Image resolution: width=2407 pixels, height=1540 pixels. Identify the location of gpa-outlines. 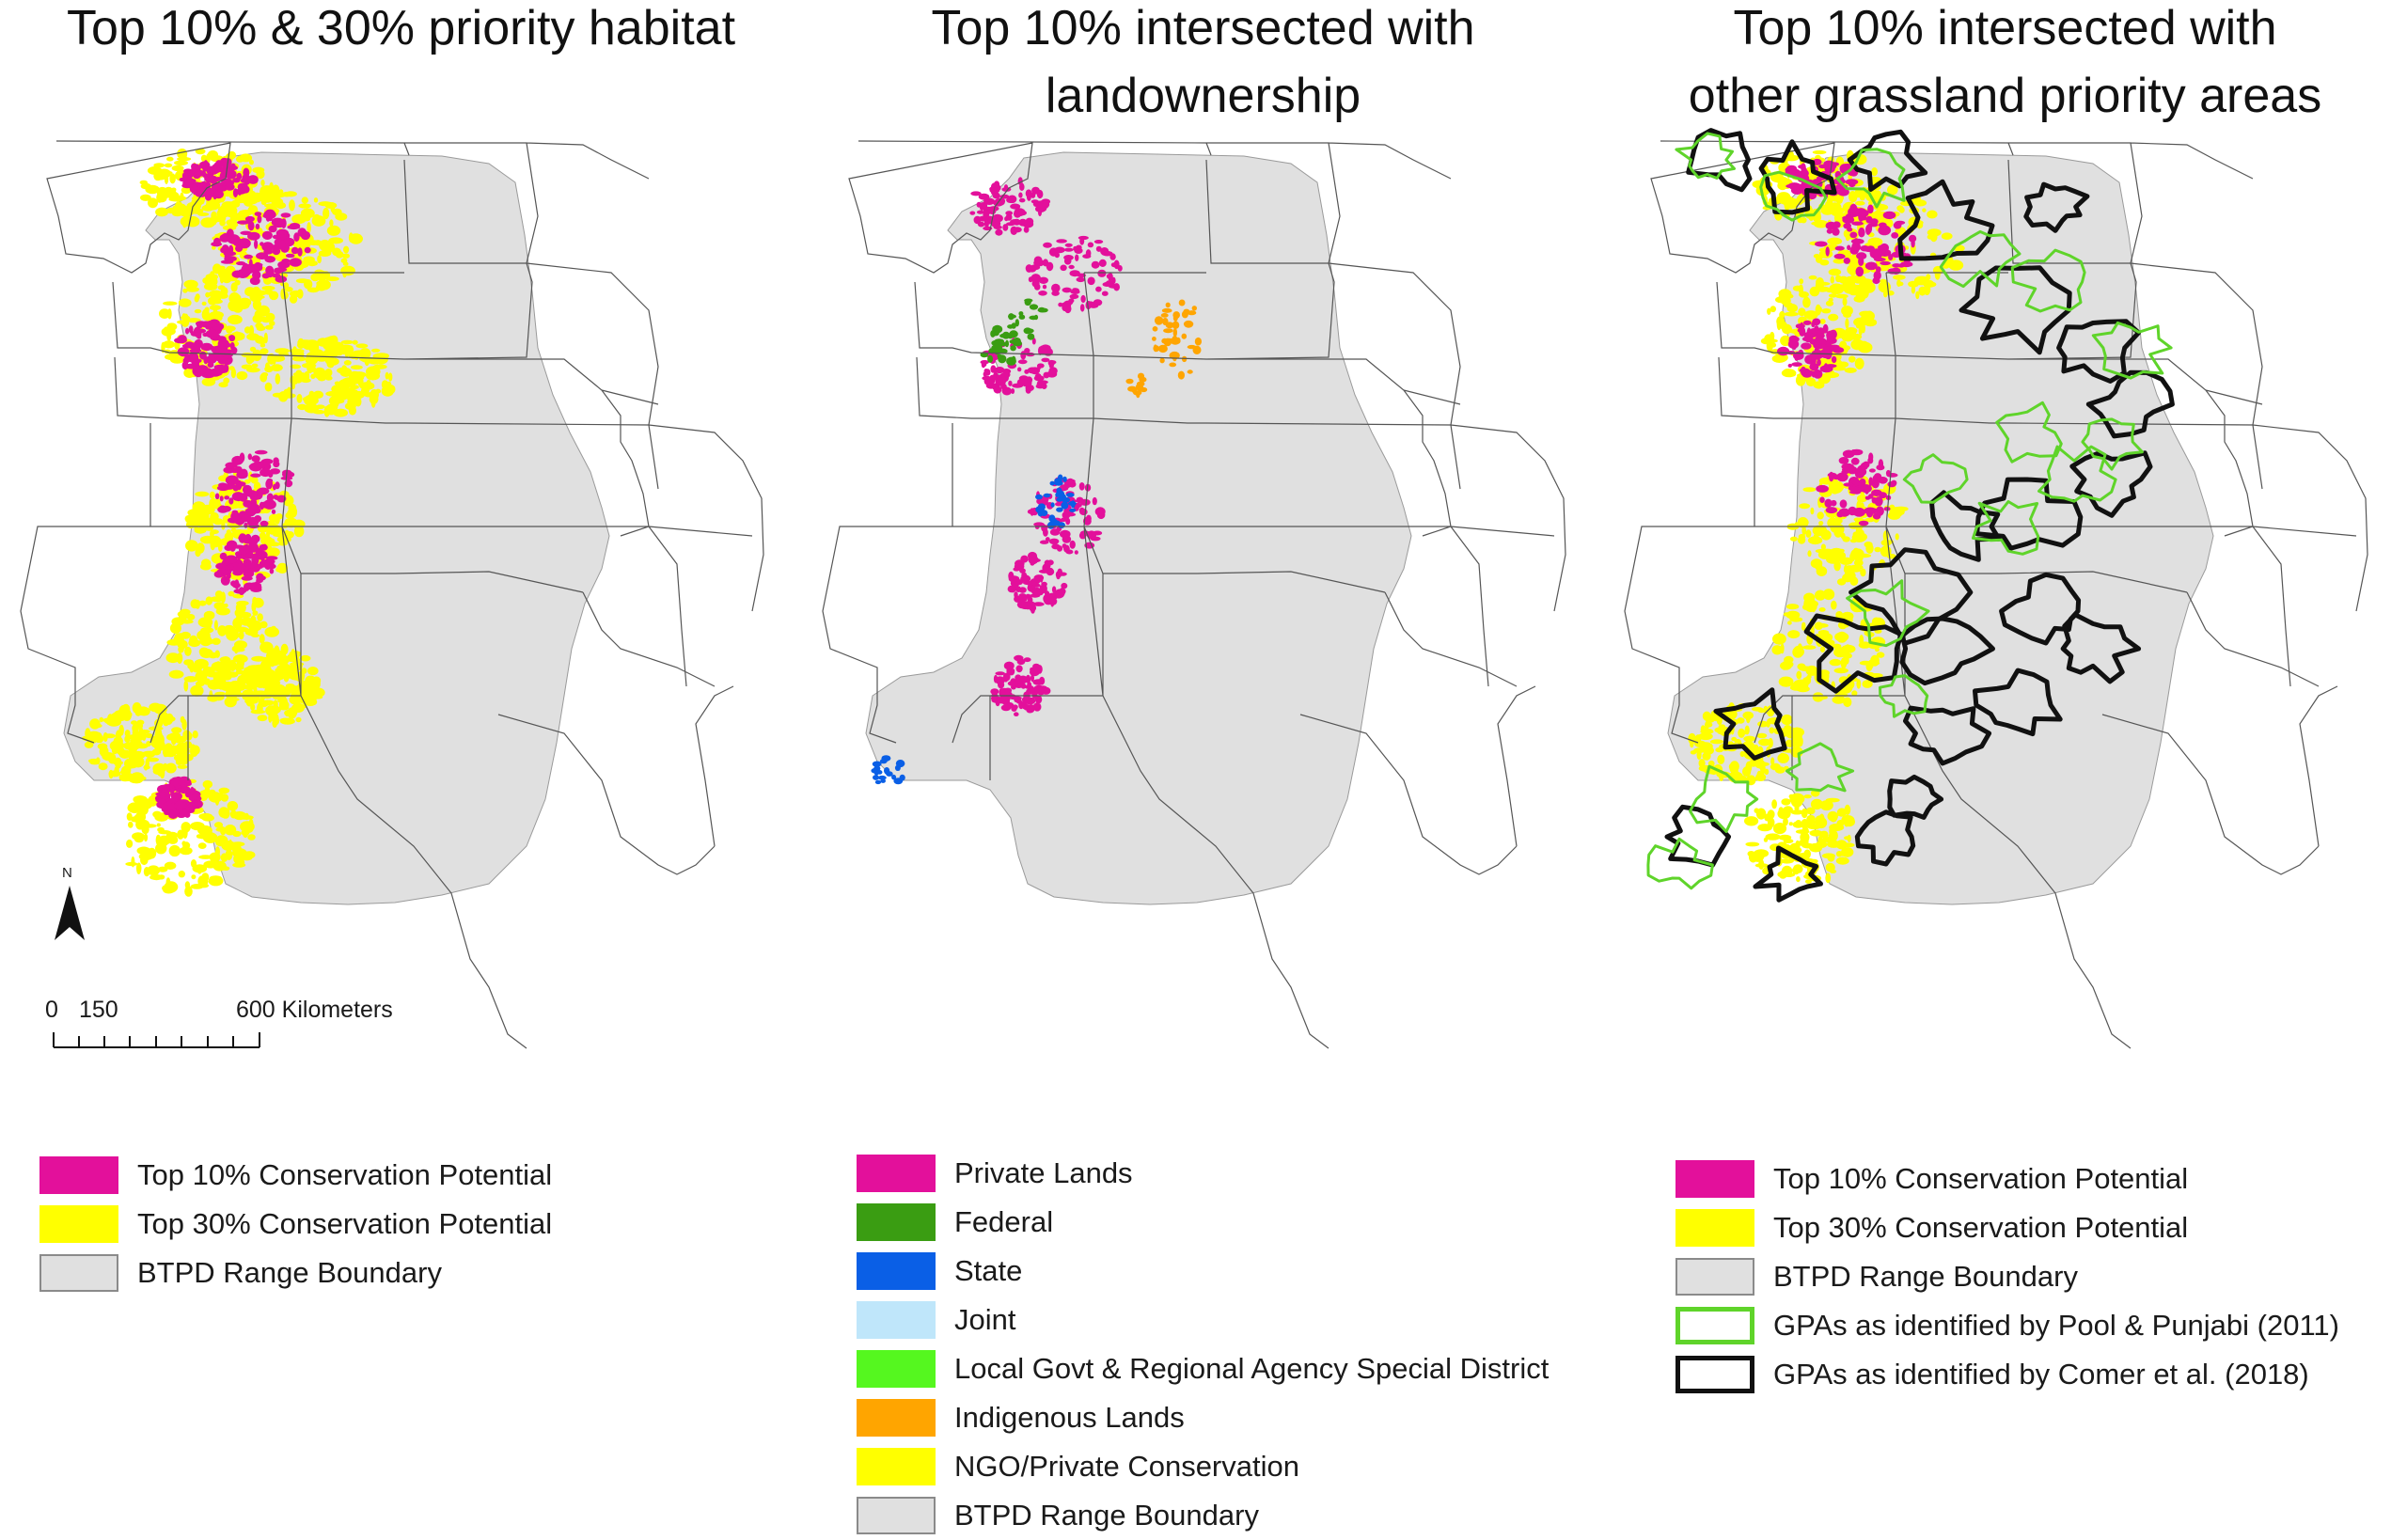
(1909, 511).